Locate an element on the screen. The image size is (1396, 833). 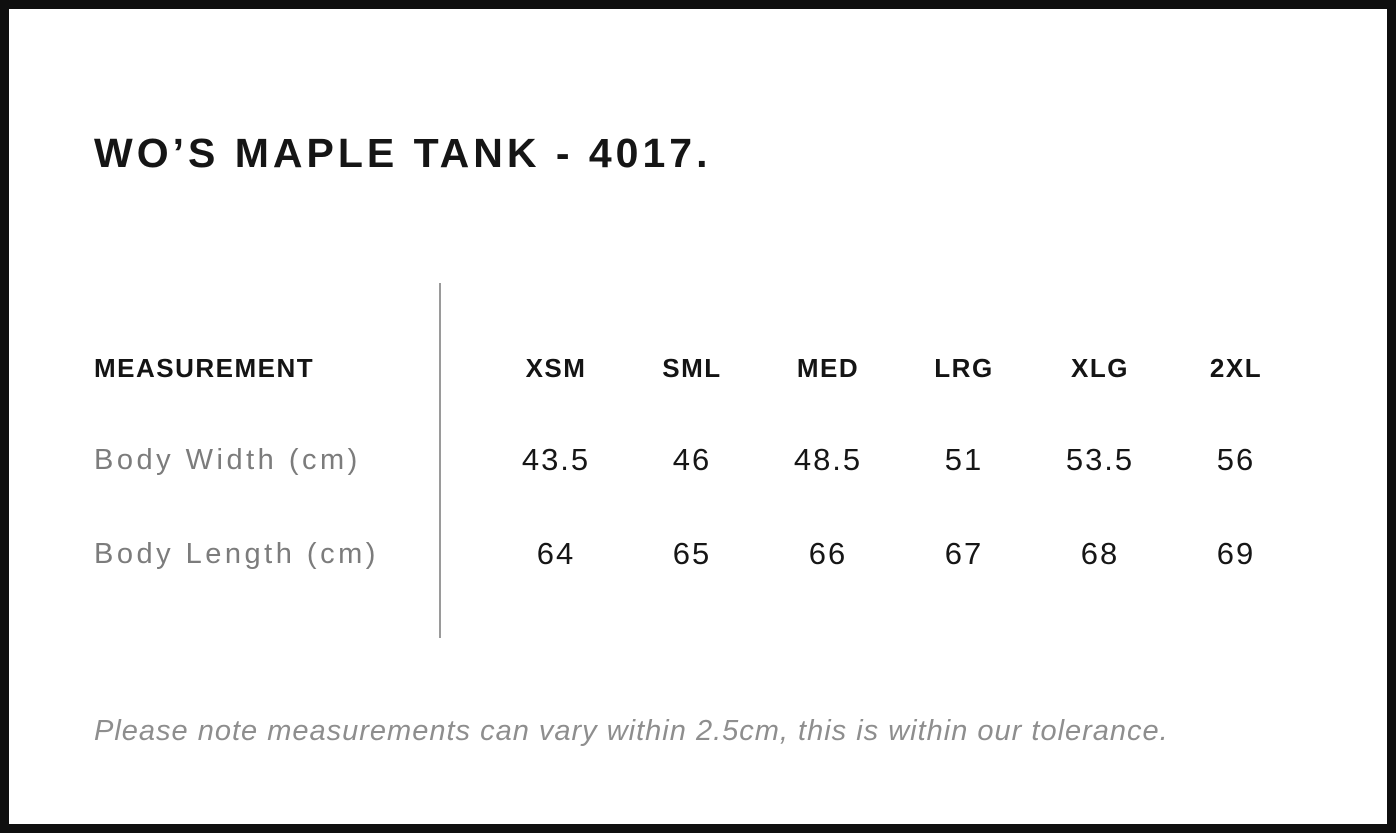
size-value-cell: 46 is located at coordinates (692, 459).